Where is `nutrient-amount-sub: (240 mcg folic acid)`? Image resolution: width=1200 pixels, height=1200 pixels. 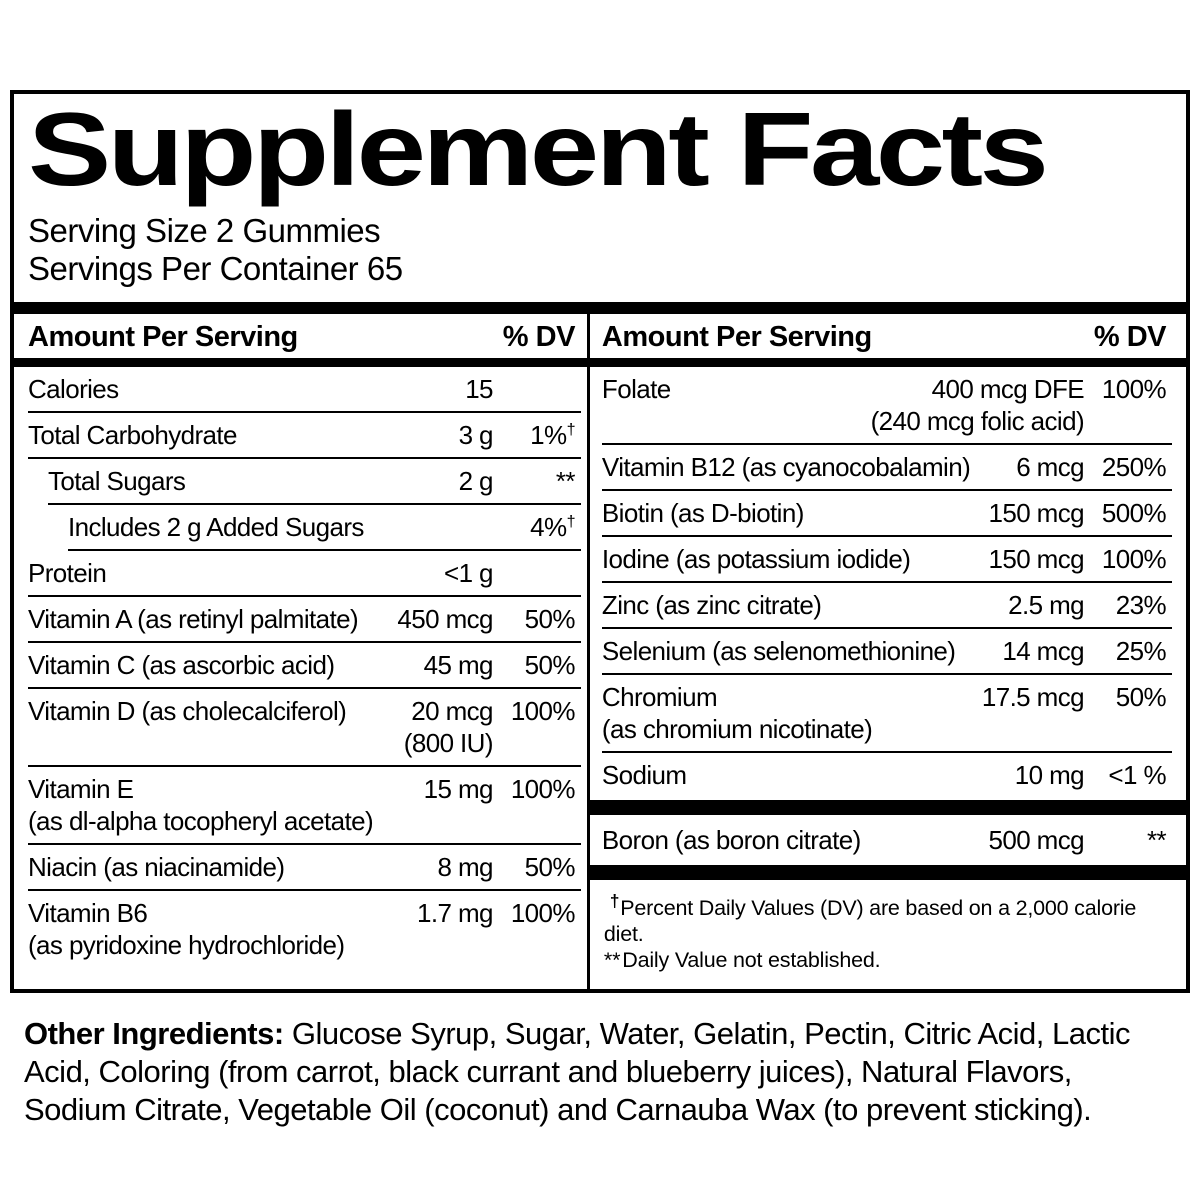
nutrient-amount-sub: (240 mcg folic acid) is located at coordinates (977, 421).